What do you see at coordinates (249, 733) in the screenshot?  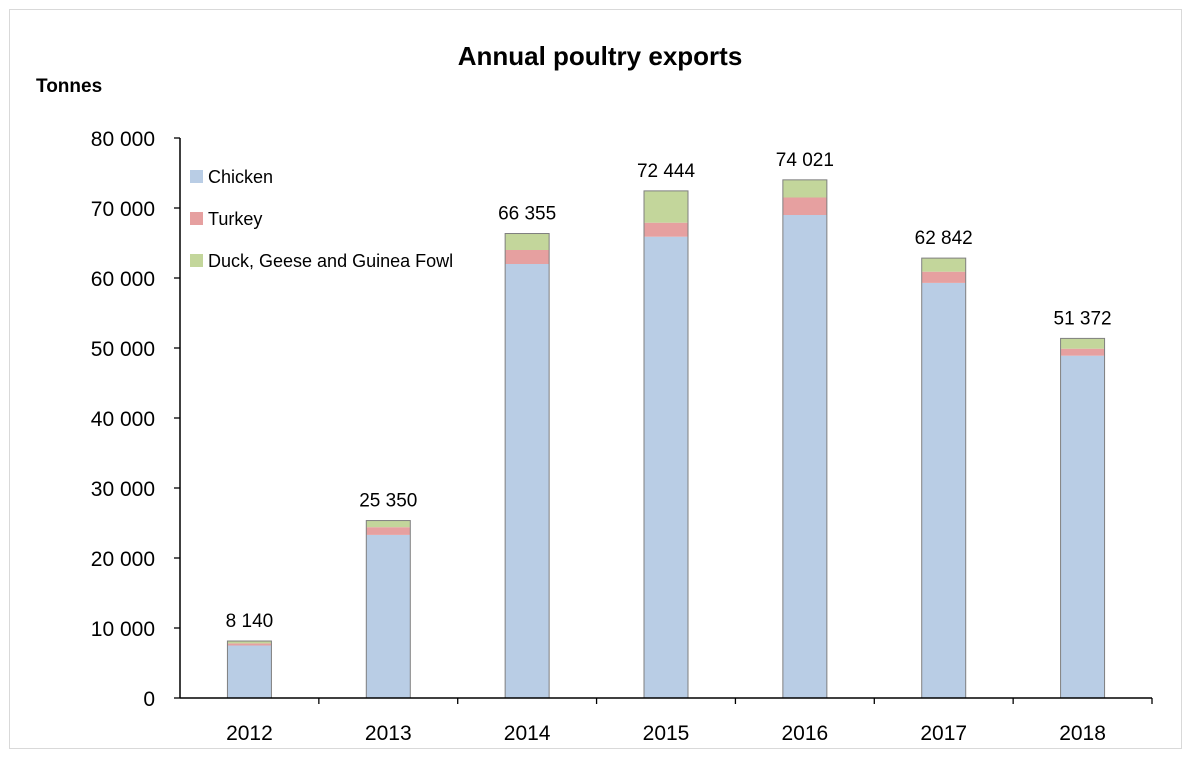 I see `x-tick-label: 2012` at bounding box center [249, 733].